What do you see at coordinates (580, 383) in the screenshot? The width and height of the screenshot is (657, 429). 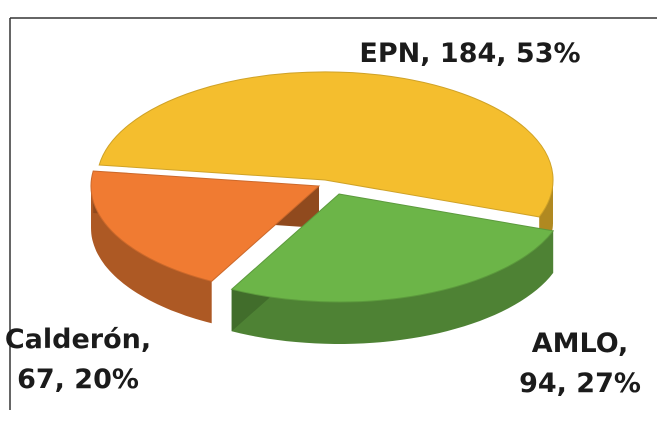 I see `data-label: 94, 27%` at bounding box center [580, 383].